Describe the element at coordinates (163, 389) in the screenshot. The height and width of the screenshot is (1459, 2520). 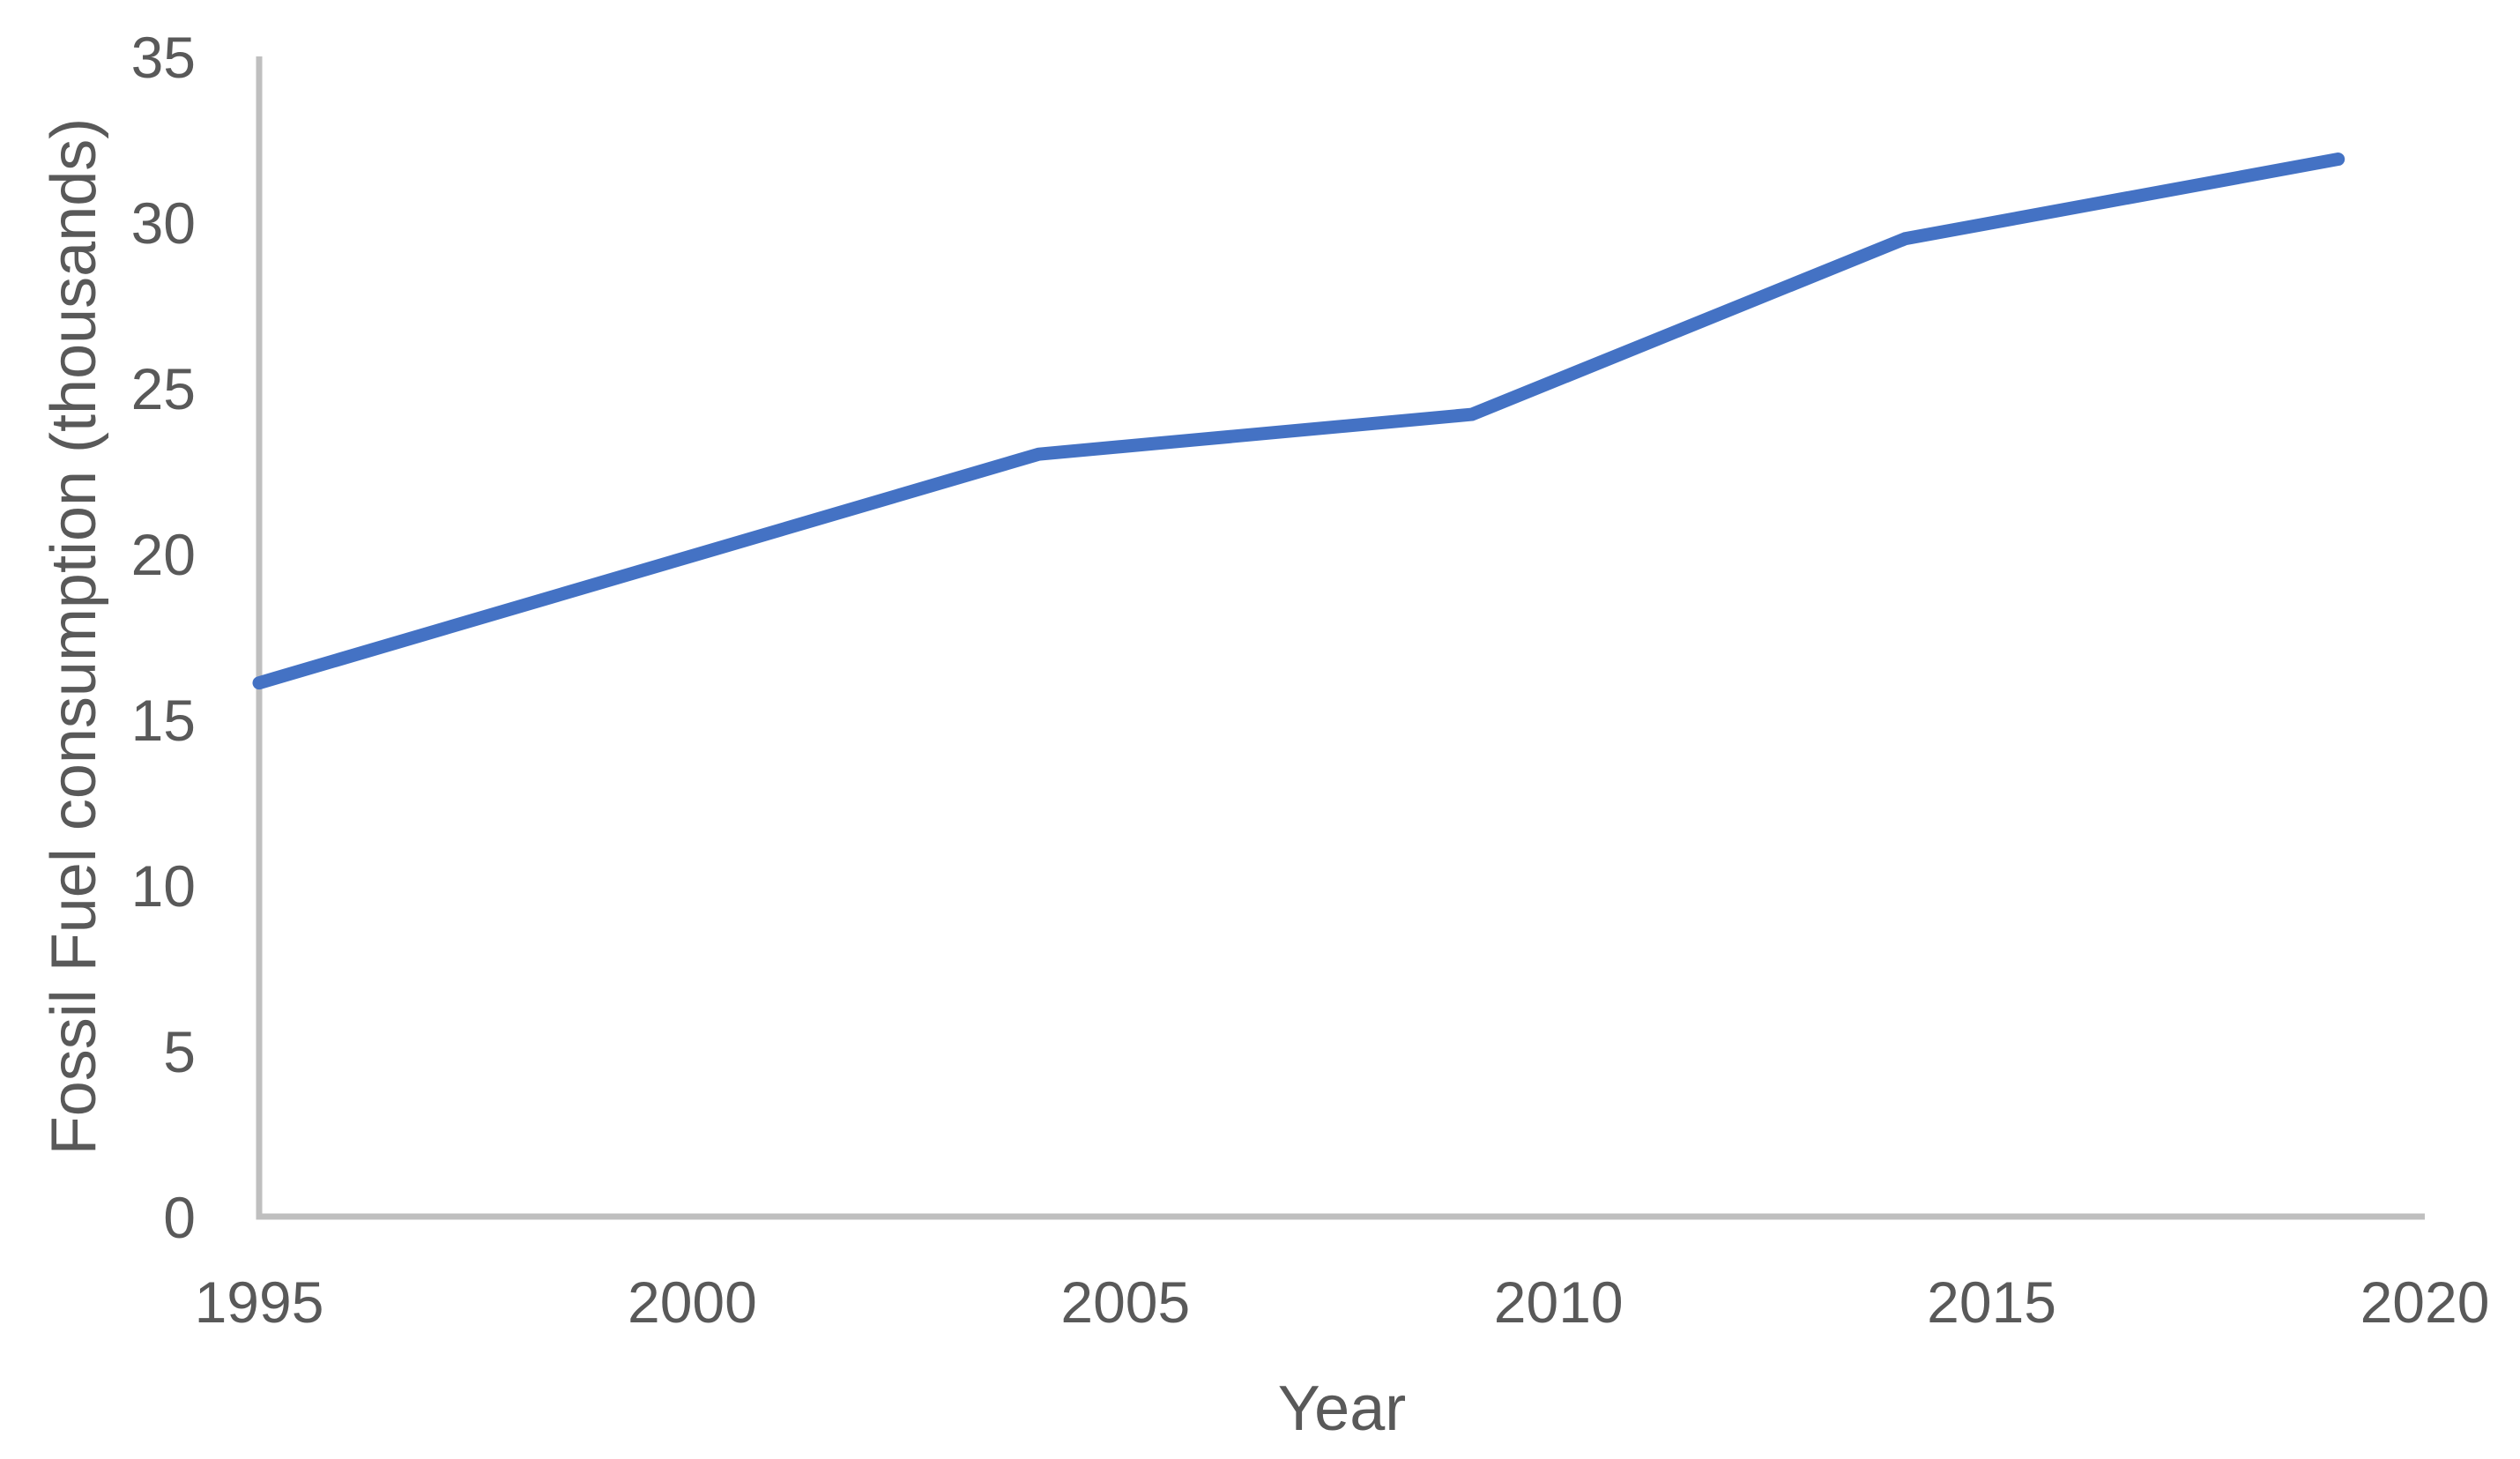
I see `y-tick-label: 25` at that location.